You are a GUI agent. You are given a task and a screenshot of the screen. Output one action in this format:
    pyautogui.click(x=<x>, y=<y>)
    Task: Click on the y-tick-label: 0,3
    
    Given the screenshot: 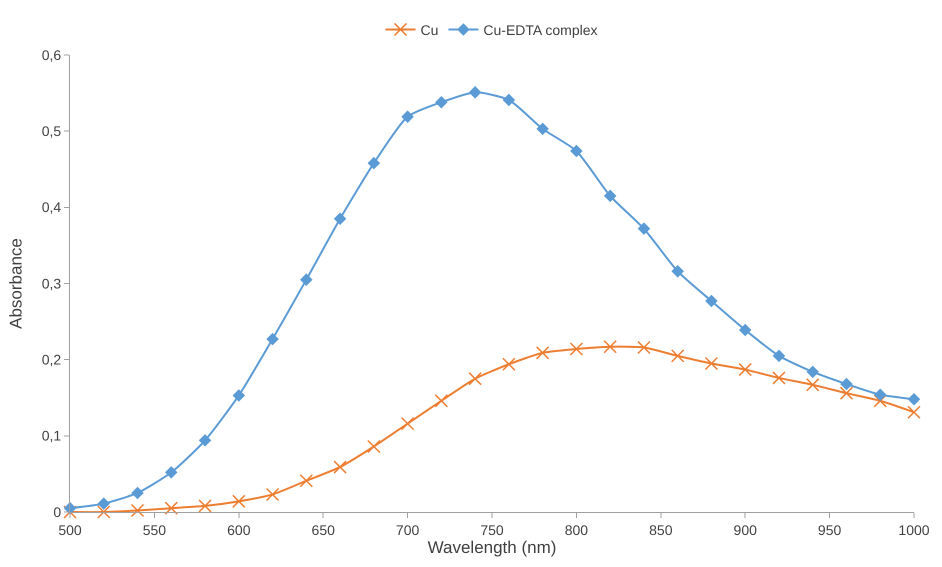 What is the action you would take?
    pyautogui.click(x=52, y=283)
    